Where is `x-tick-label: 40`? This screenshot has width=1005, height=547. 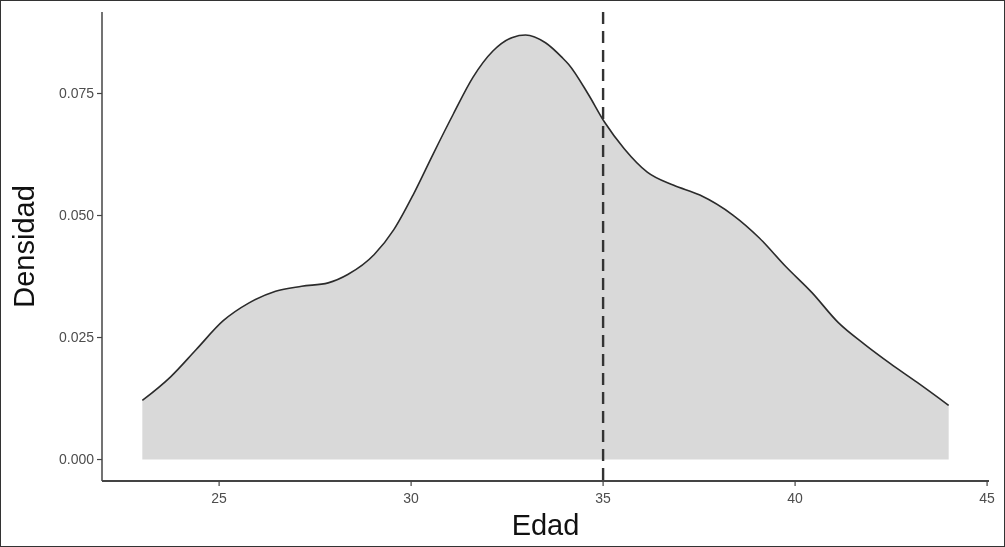 x-tick-label: 40 is located at coordinates (795, 497).